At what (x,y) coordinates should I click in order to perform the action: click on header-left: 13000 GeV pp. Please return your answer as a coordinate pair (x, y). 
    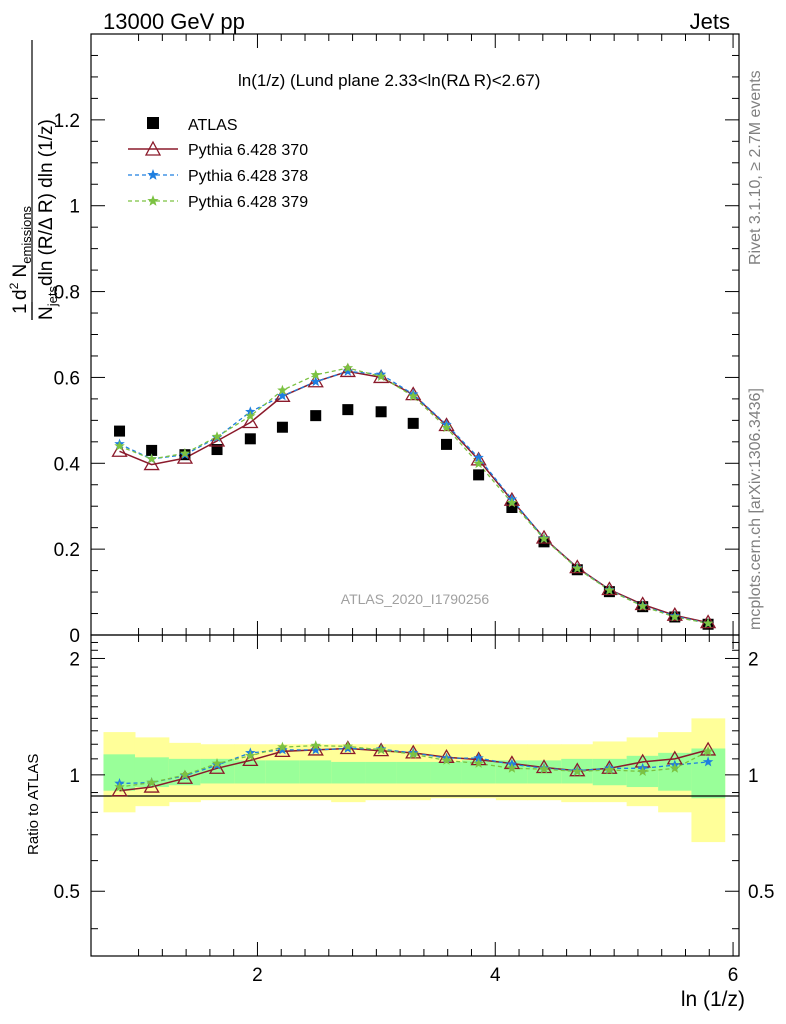
    Looking at the image, I should click on (174, 21).